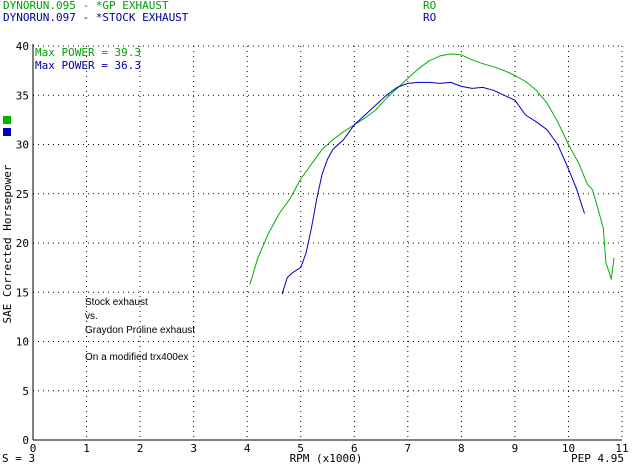 Image resolution: width=640 pixels, height=465 pixels. I want to click on y-axis-label: SAE Corrected Horsepower, so click(7, 243).